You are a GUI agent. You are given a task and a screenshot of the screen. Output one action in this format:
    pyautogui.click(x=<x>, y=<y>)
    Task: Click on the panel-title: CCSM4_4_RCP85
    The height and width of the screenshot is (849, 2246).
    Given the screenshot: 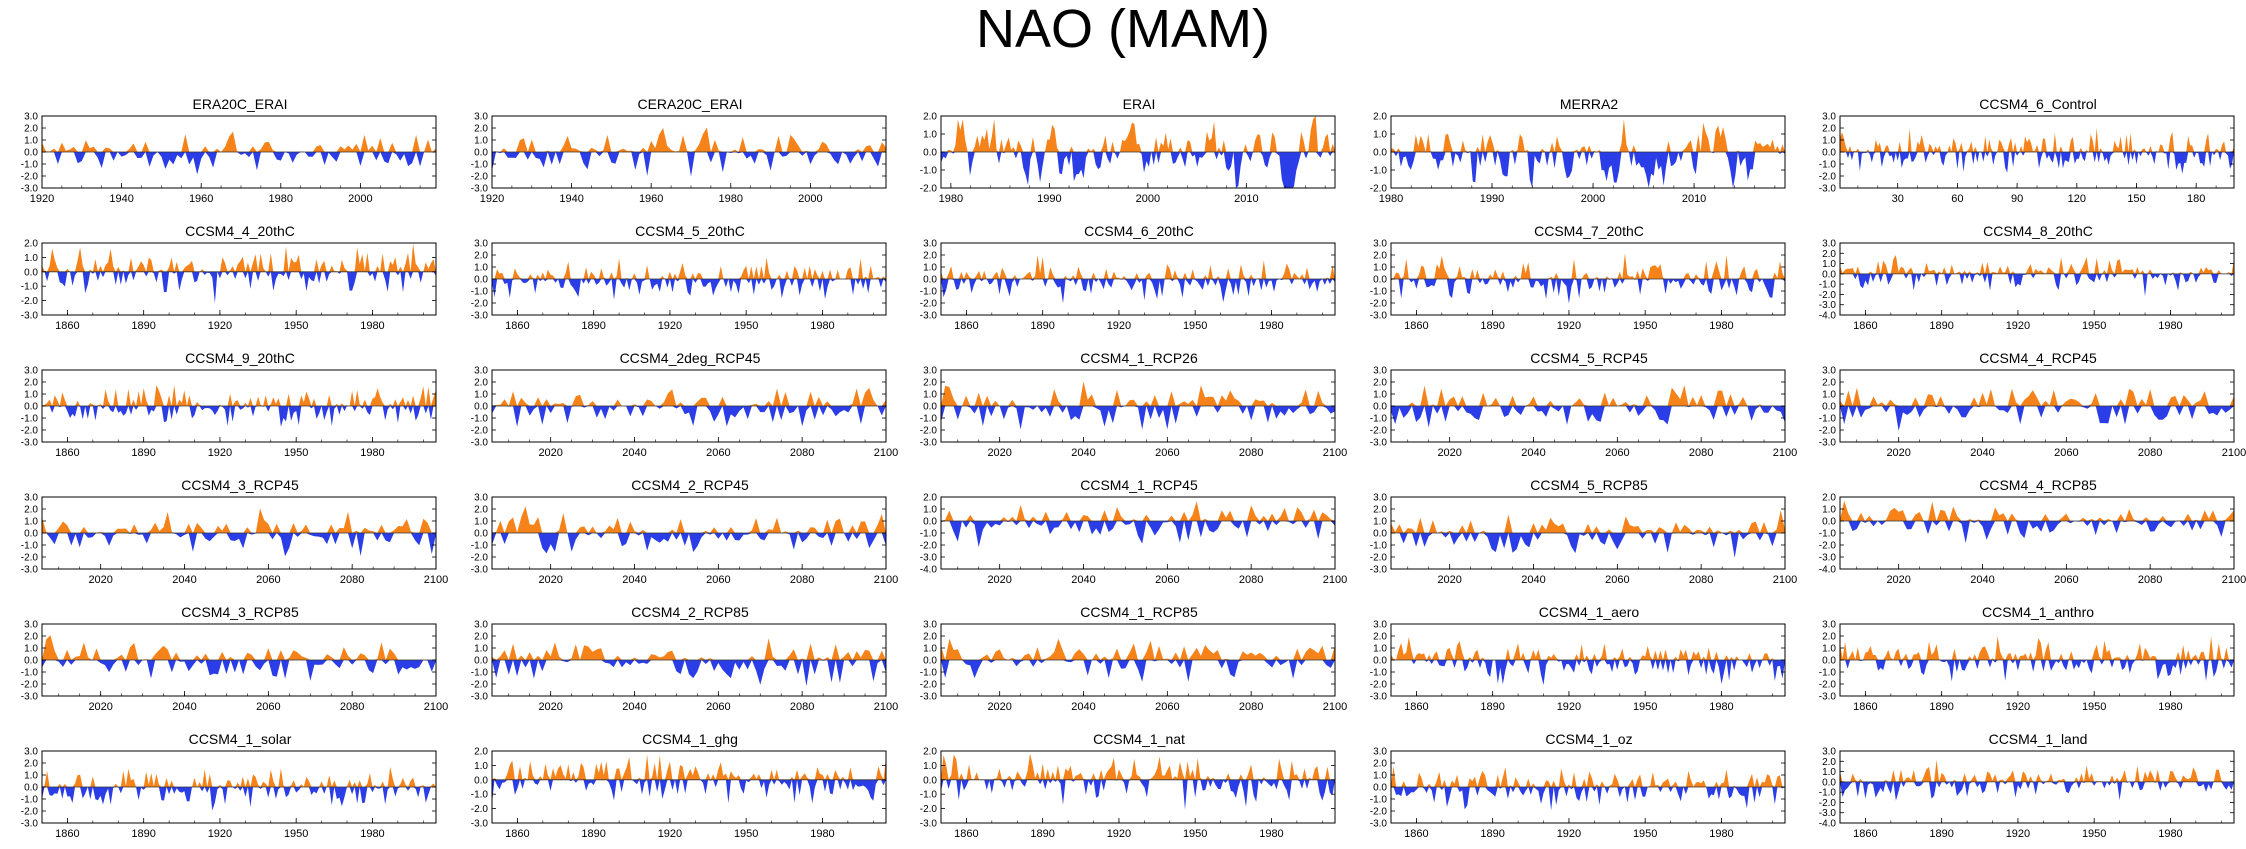 What is the action you would take?
    pyautogui.click(x=2038, y=485)
    